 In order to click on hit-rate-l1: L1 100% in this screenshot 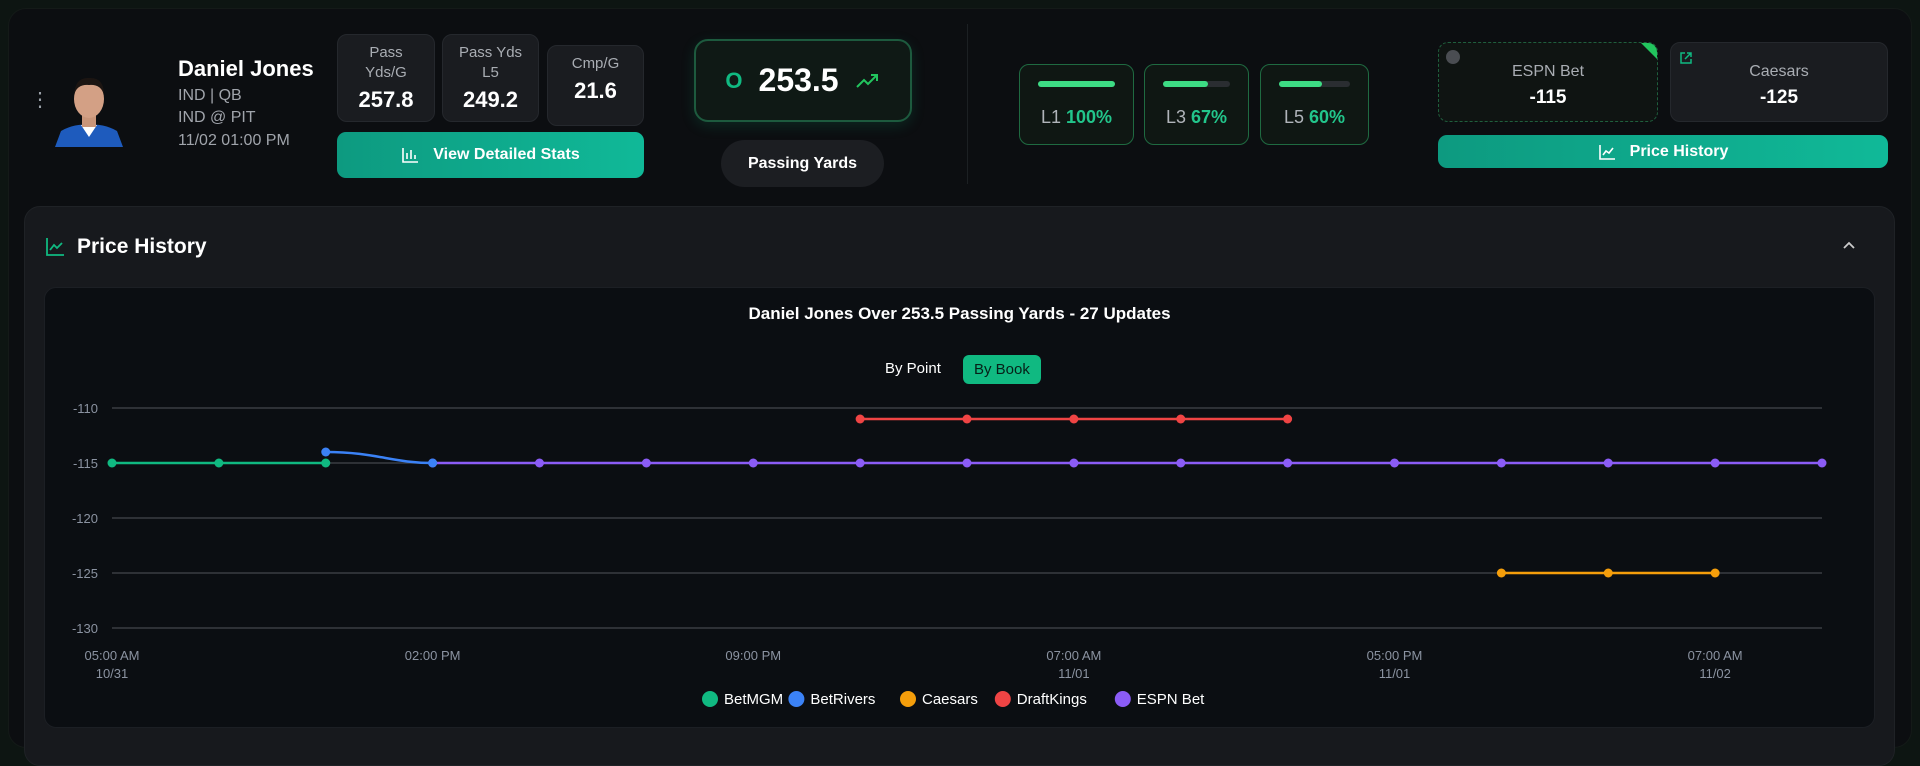, I will do `click(1076, 104)`.